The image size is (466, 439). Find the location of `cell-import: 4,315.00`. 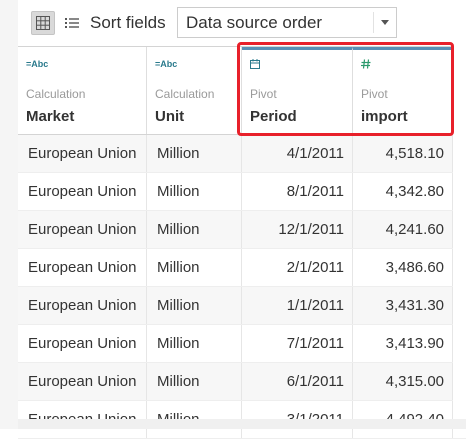

cell-import: 4,315.00 is located at coordinates (403, 381).